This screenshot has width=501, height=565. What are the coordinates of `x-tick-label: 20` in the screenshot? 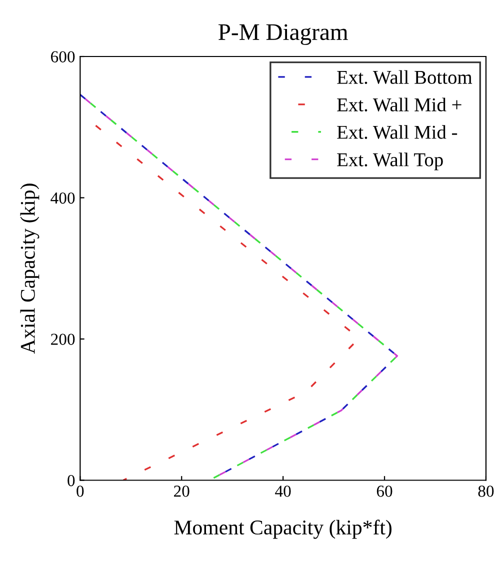 It's located at (182, 491).